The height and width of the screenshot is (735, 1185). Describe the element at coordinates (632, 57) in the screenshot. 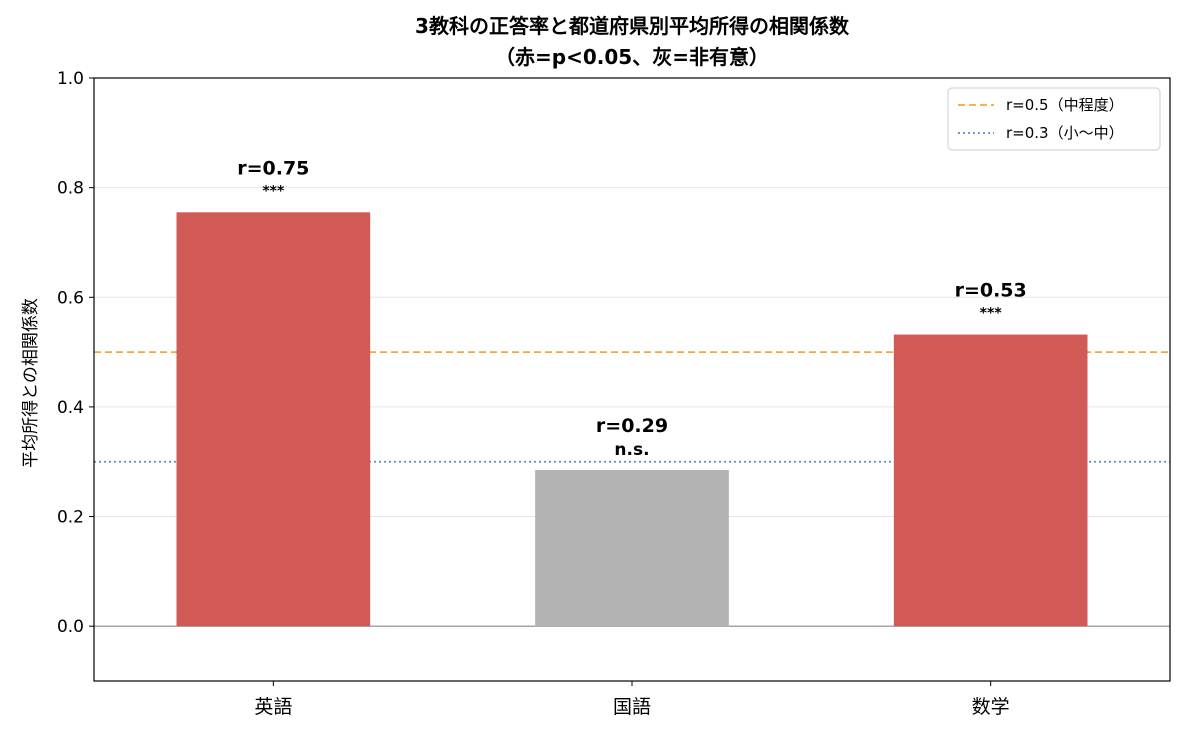

I see `chart-title-line2: （赤=p<0.05、灰=非有意）` at that location.